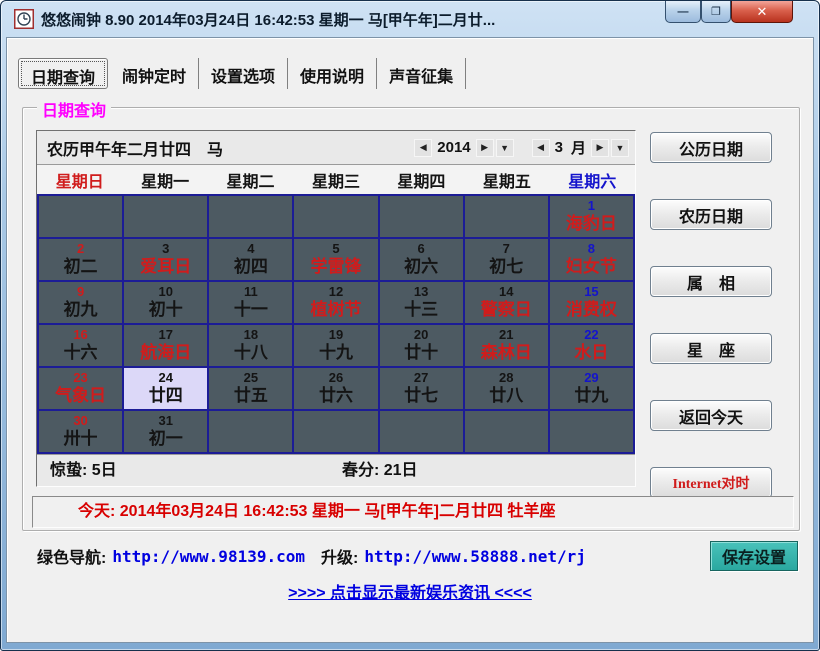 This screenshot has height=651, width=820. I want to click on nav-link-url: http://www.98139.com, so click(208, 556).